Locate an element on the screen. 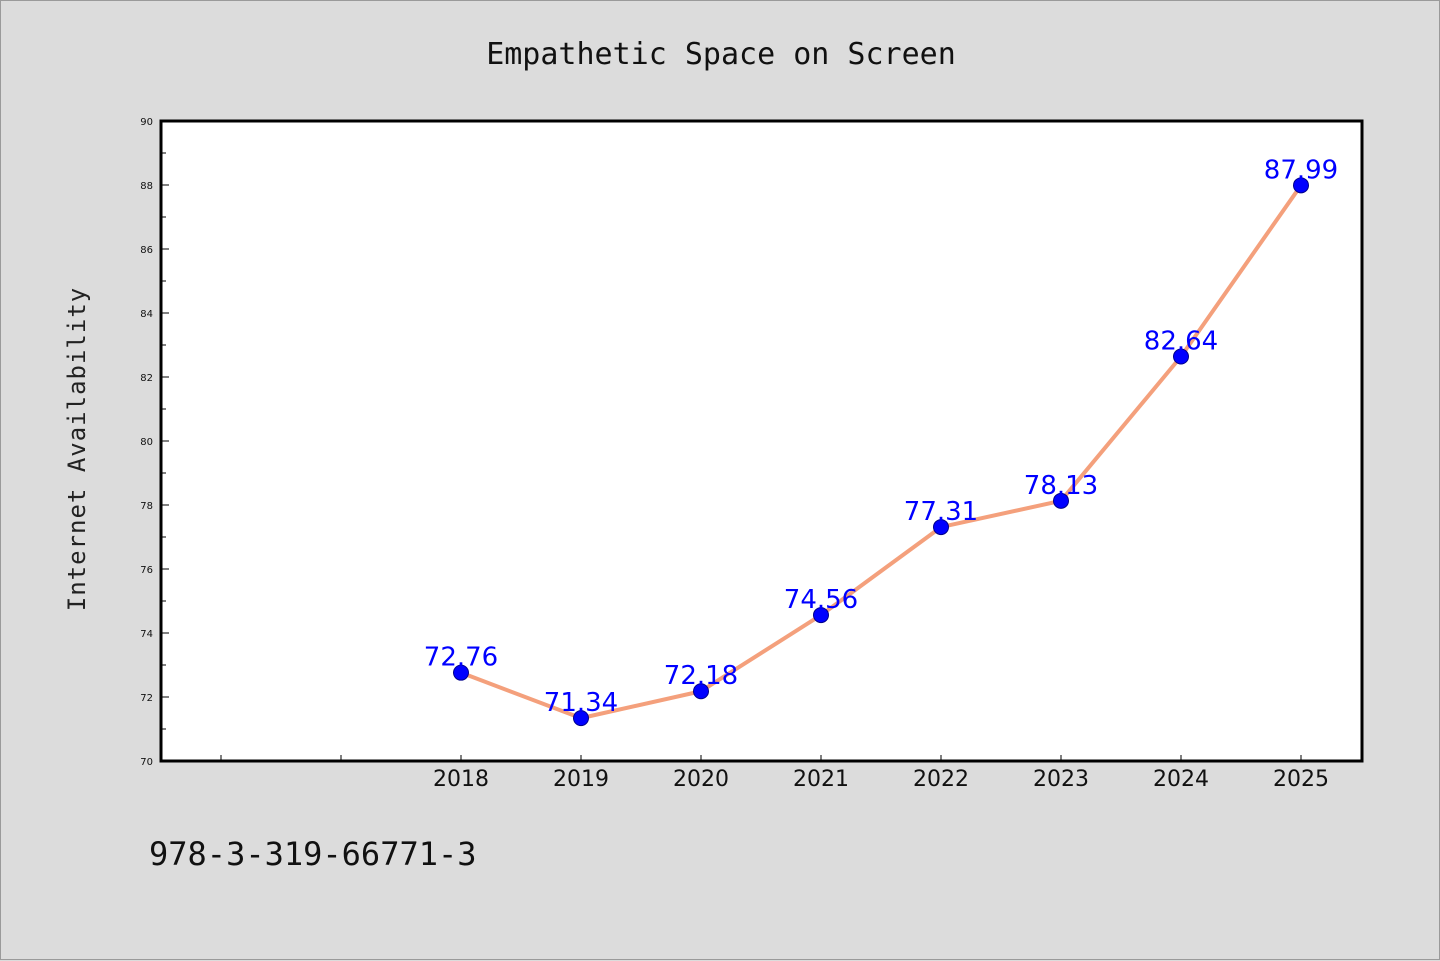  y-tick-label: 86 is located at coordinates (146, 250).